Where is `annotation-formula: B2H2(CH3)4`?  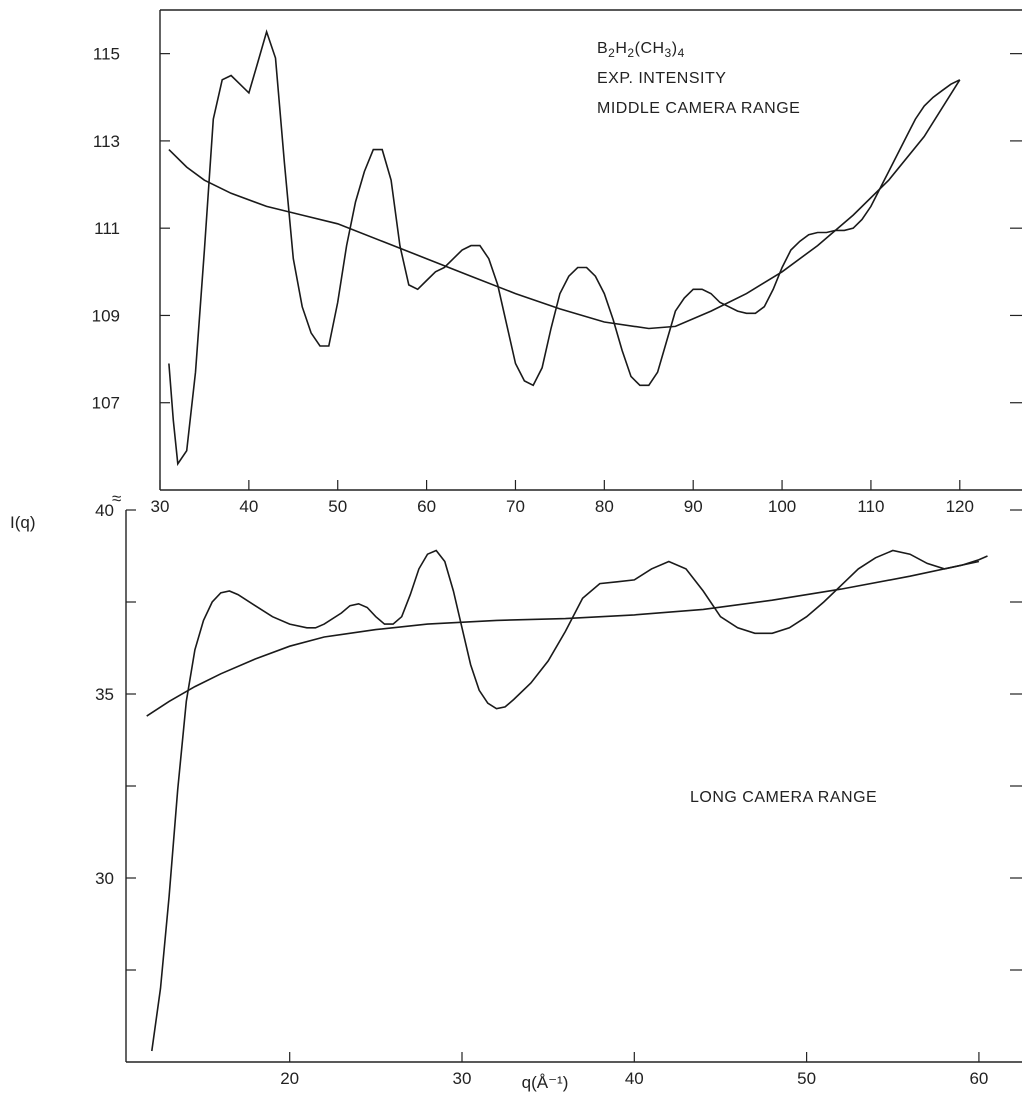
annotation-formula: B2H2(CH3)4 is located at coordinates (641, 50).